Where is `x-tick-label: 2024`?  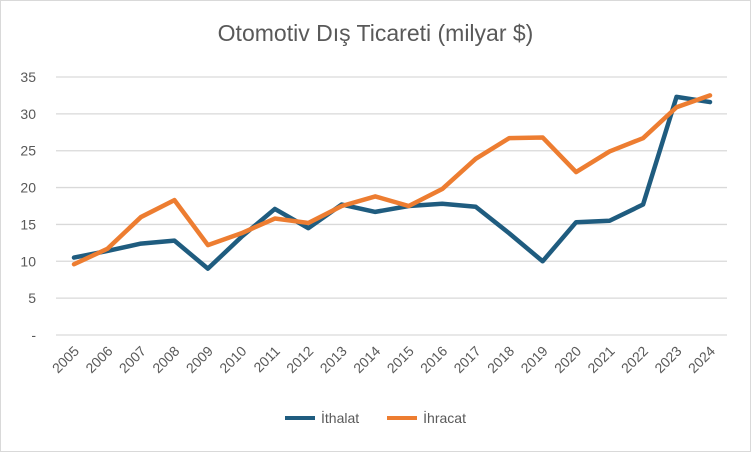 x-tick-label: 2024 is located at coordinates (701, 359).